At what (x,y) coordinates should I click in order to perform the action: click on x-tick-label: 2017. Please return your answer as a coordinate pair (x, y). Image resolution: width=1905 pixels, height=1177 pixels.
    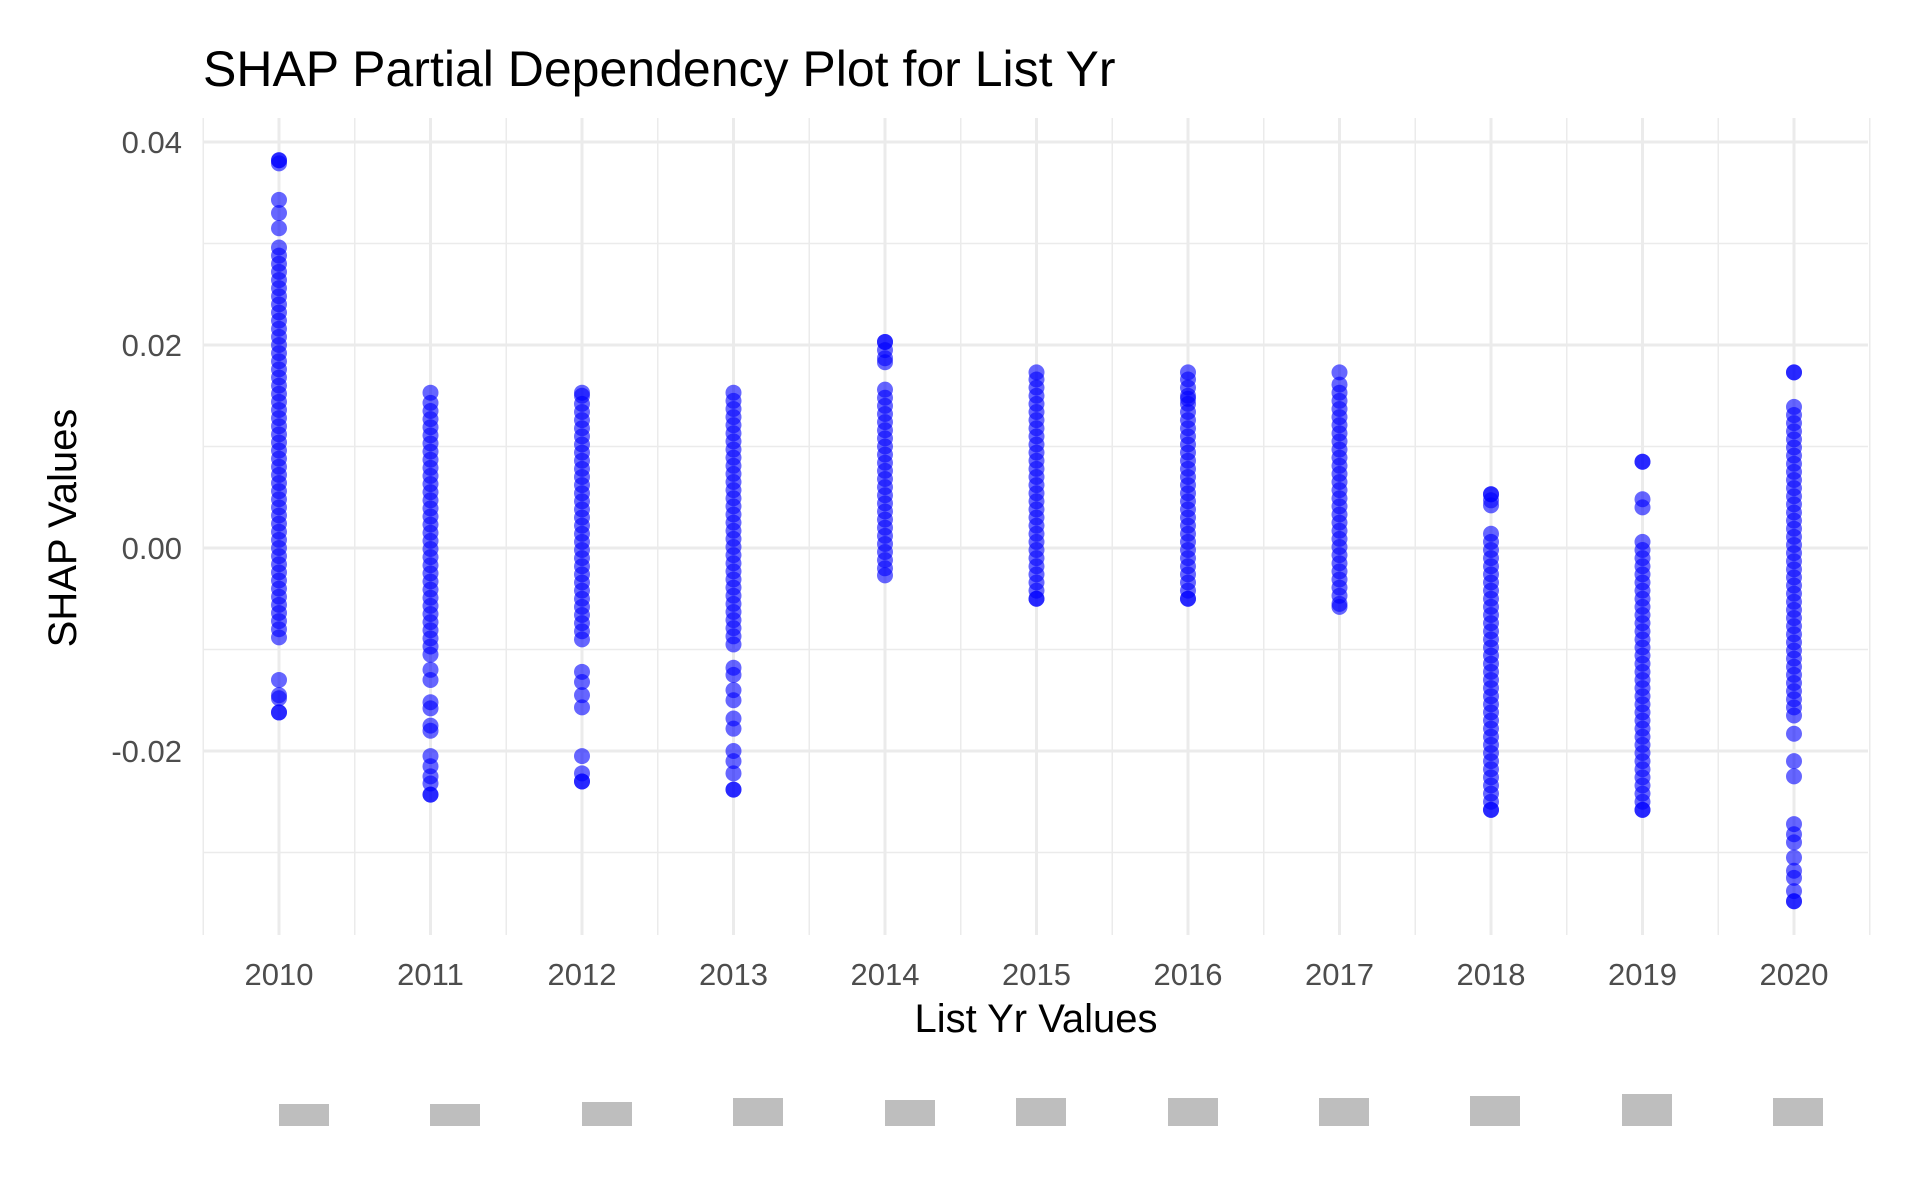
    Looking at the image, I should click on (1339, 974).